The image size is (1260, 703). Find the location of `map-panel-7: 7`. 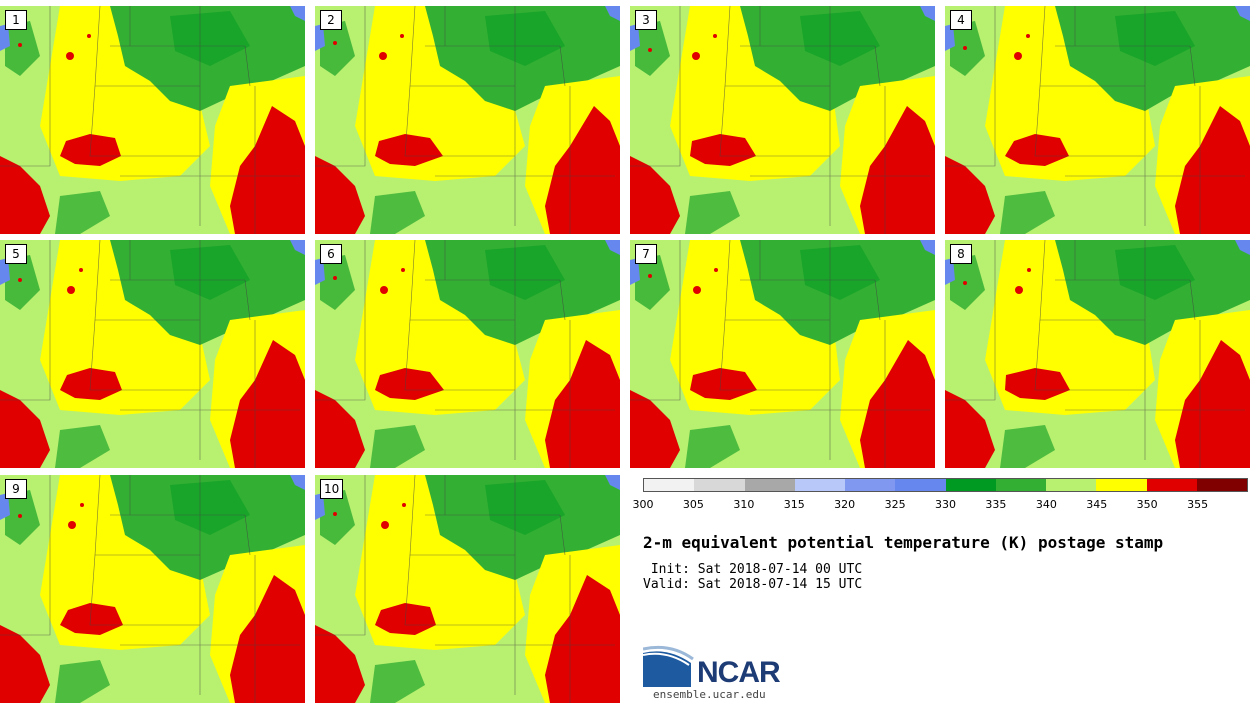

map-panel-7: 7 is located at coordinates (782, 354).